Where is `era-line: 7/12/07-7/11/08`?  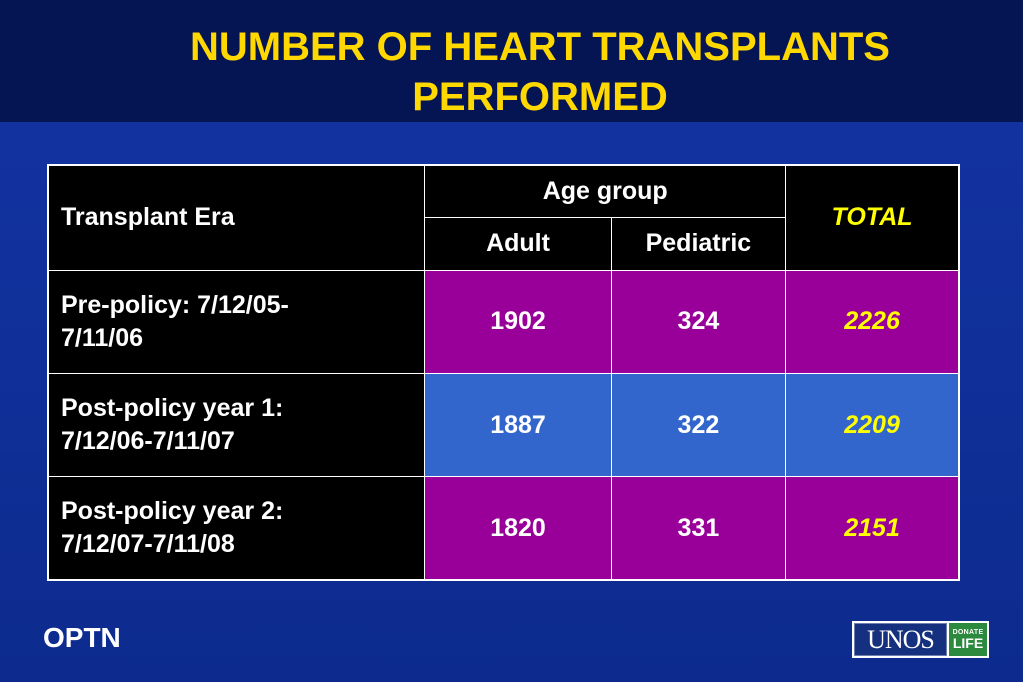 era-line: 7/12/07-7/11/08 is located at coordinates (148, 544).